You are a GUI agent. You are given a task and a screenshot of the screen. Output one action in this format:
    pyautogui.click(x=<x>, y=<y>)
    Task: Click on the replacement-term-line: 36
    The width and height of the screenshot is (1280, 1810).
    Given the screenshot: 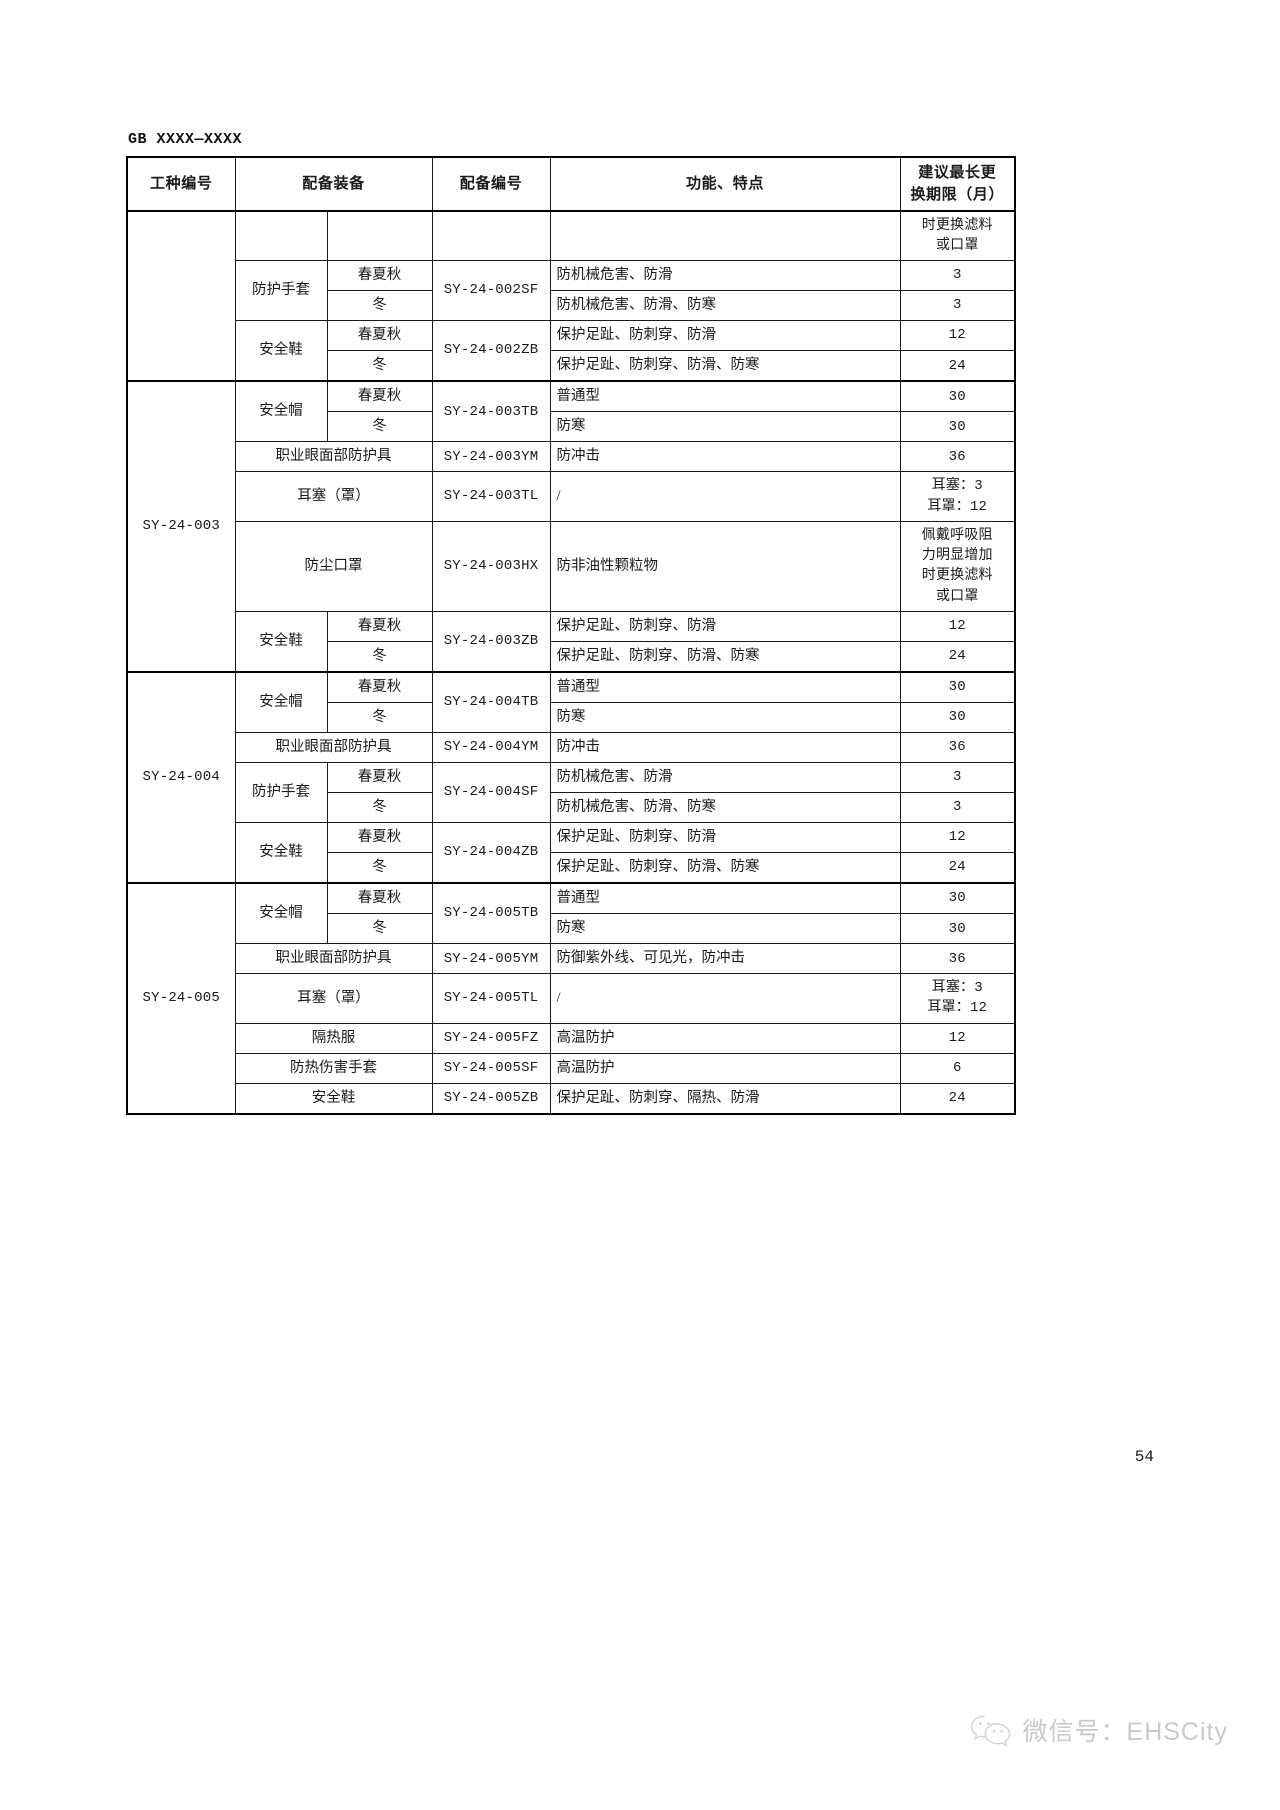 What is the action you would take?
    pyautogui.click(x=957, y=456)
    